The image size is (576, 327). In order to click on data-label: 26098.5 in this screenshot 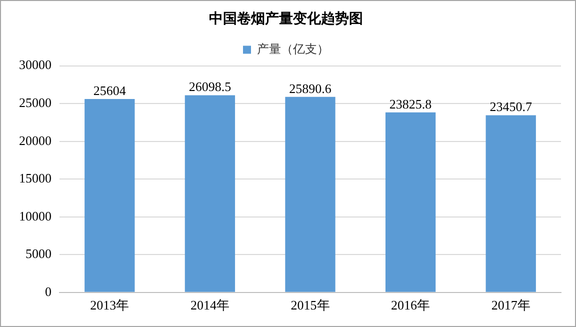, I will do `click(210, 86)`.